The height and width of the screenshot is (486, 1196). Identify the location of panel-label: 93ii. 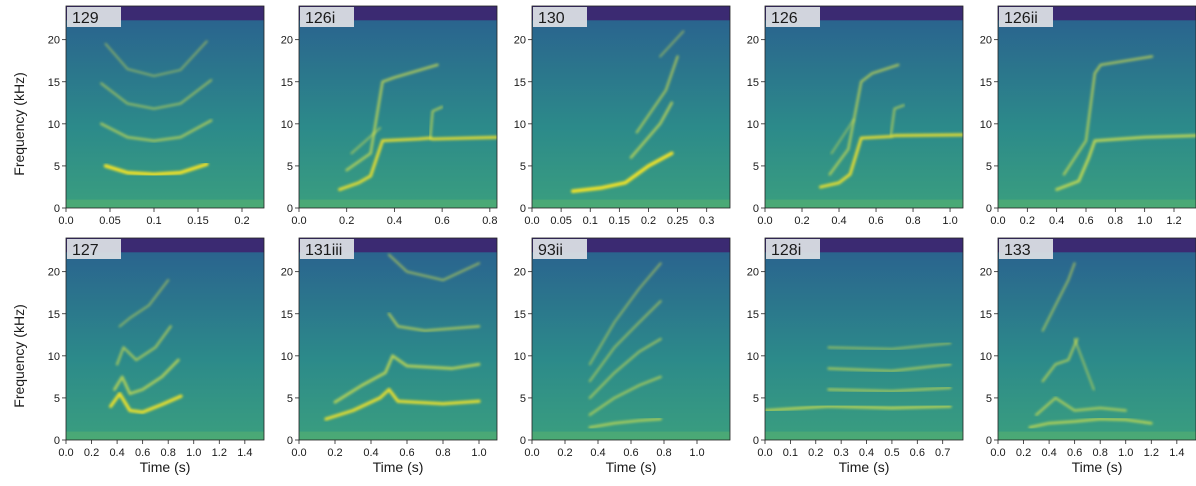
(560, 249).